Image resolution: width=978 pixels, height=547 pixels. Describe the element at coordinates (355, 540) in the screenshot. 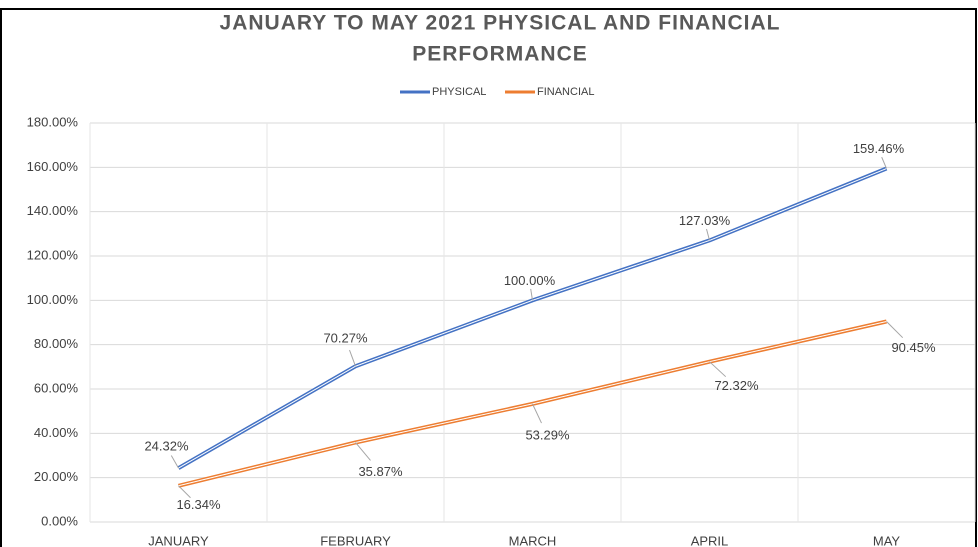

I see `x-tick-label: FEBRUARY` at that location.